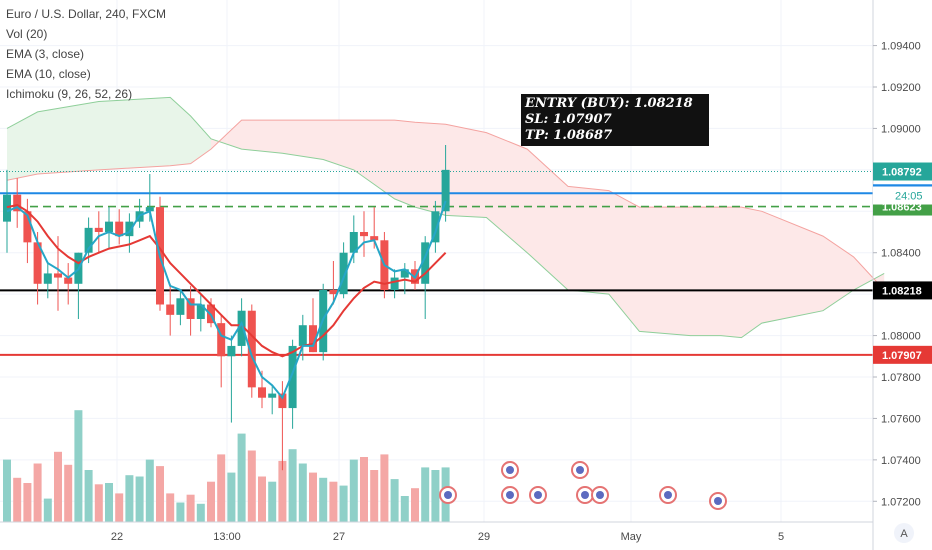 Image resolution: width=932 pixels, height=550 pixels. What do you see at coordinates (117, 537) in the screenshot?
I see `time-tick-label: 22` at bounding box center [117, 537].